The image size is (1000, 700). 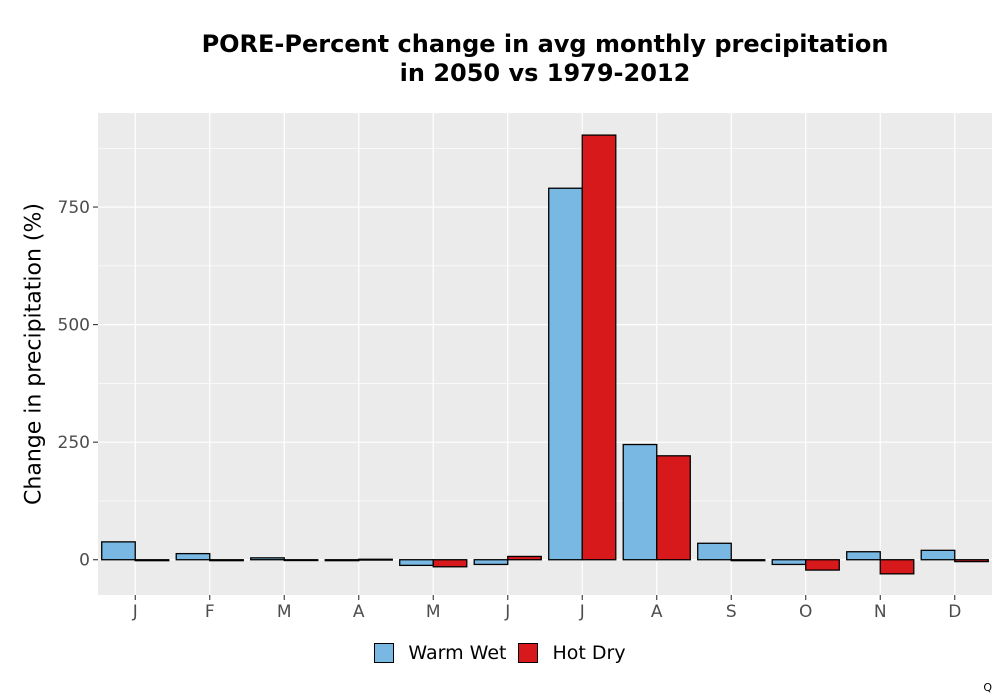 What do you see at coordinates (210, 612) in the screenshot?
I see `x-tick-label: F` at bounding box center [210, 612].